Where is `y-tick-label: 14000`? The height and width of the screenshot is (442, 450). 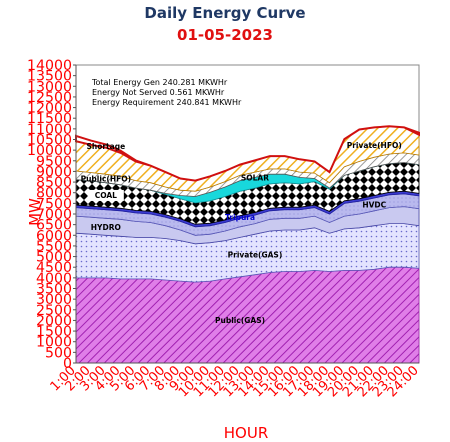
y-tick-label: 14000 is located at coordinates (49, 66).